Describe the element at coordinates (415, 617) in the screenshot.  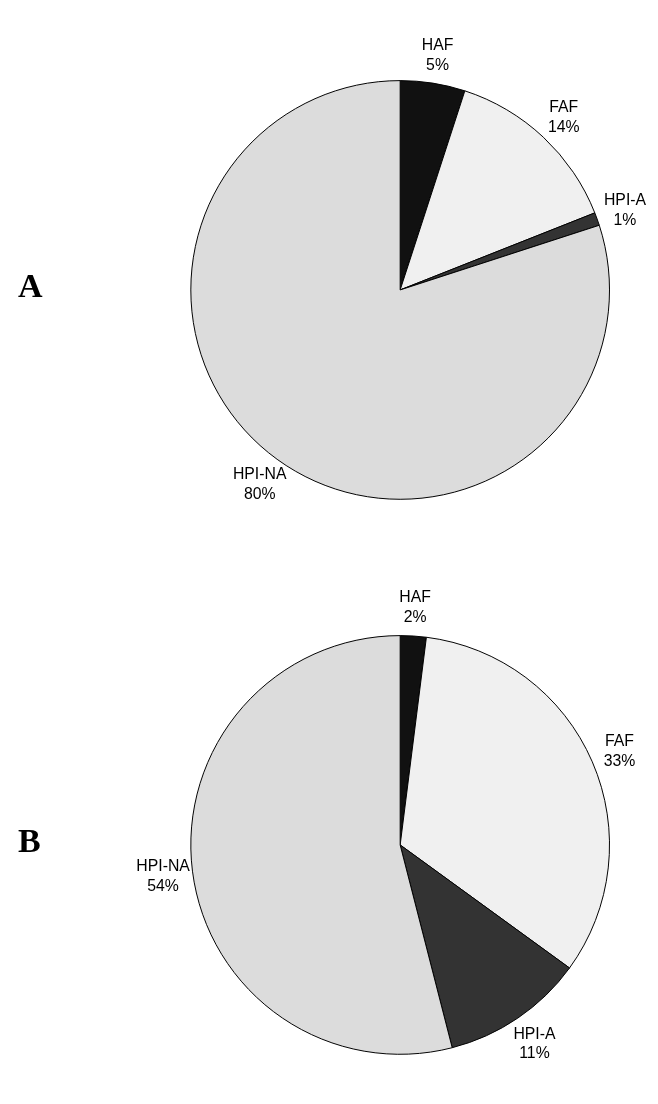
I see `data-label: 2%` at that location.